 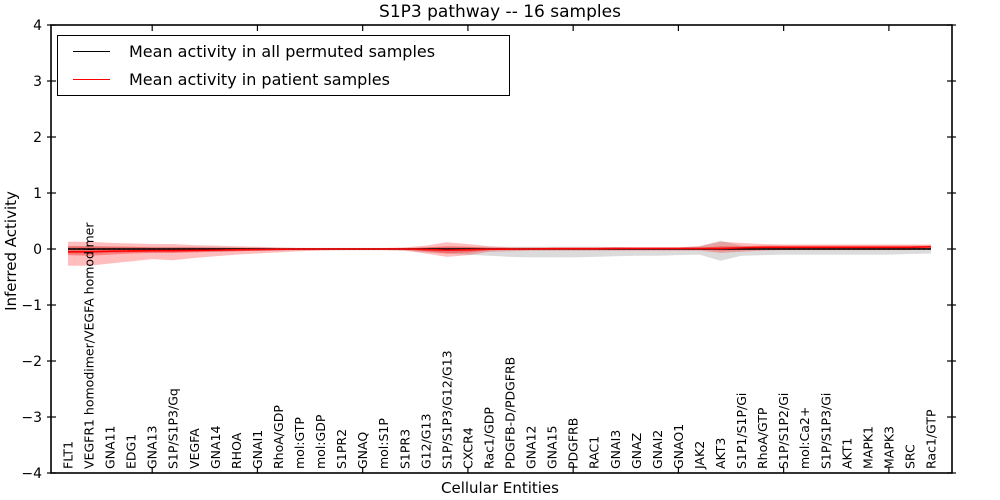 I want to click on x-category-label: AKT3, so click(x=720, y=453).